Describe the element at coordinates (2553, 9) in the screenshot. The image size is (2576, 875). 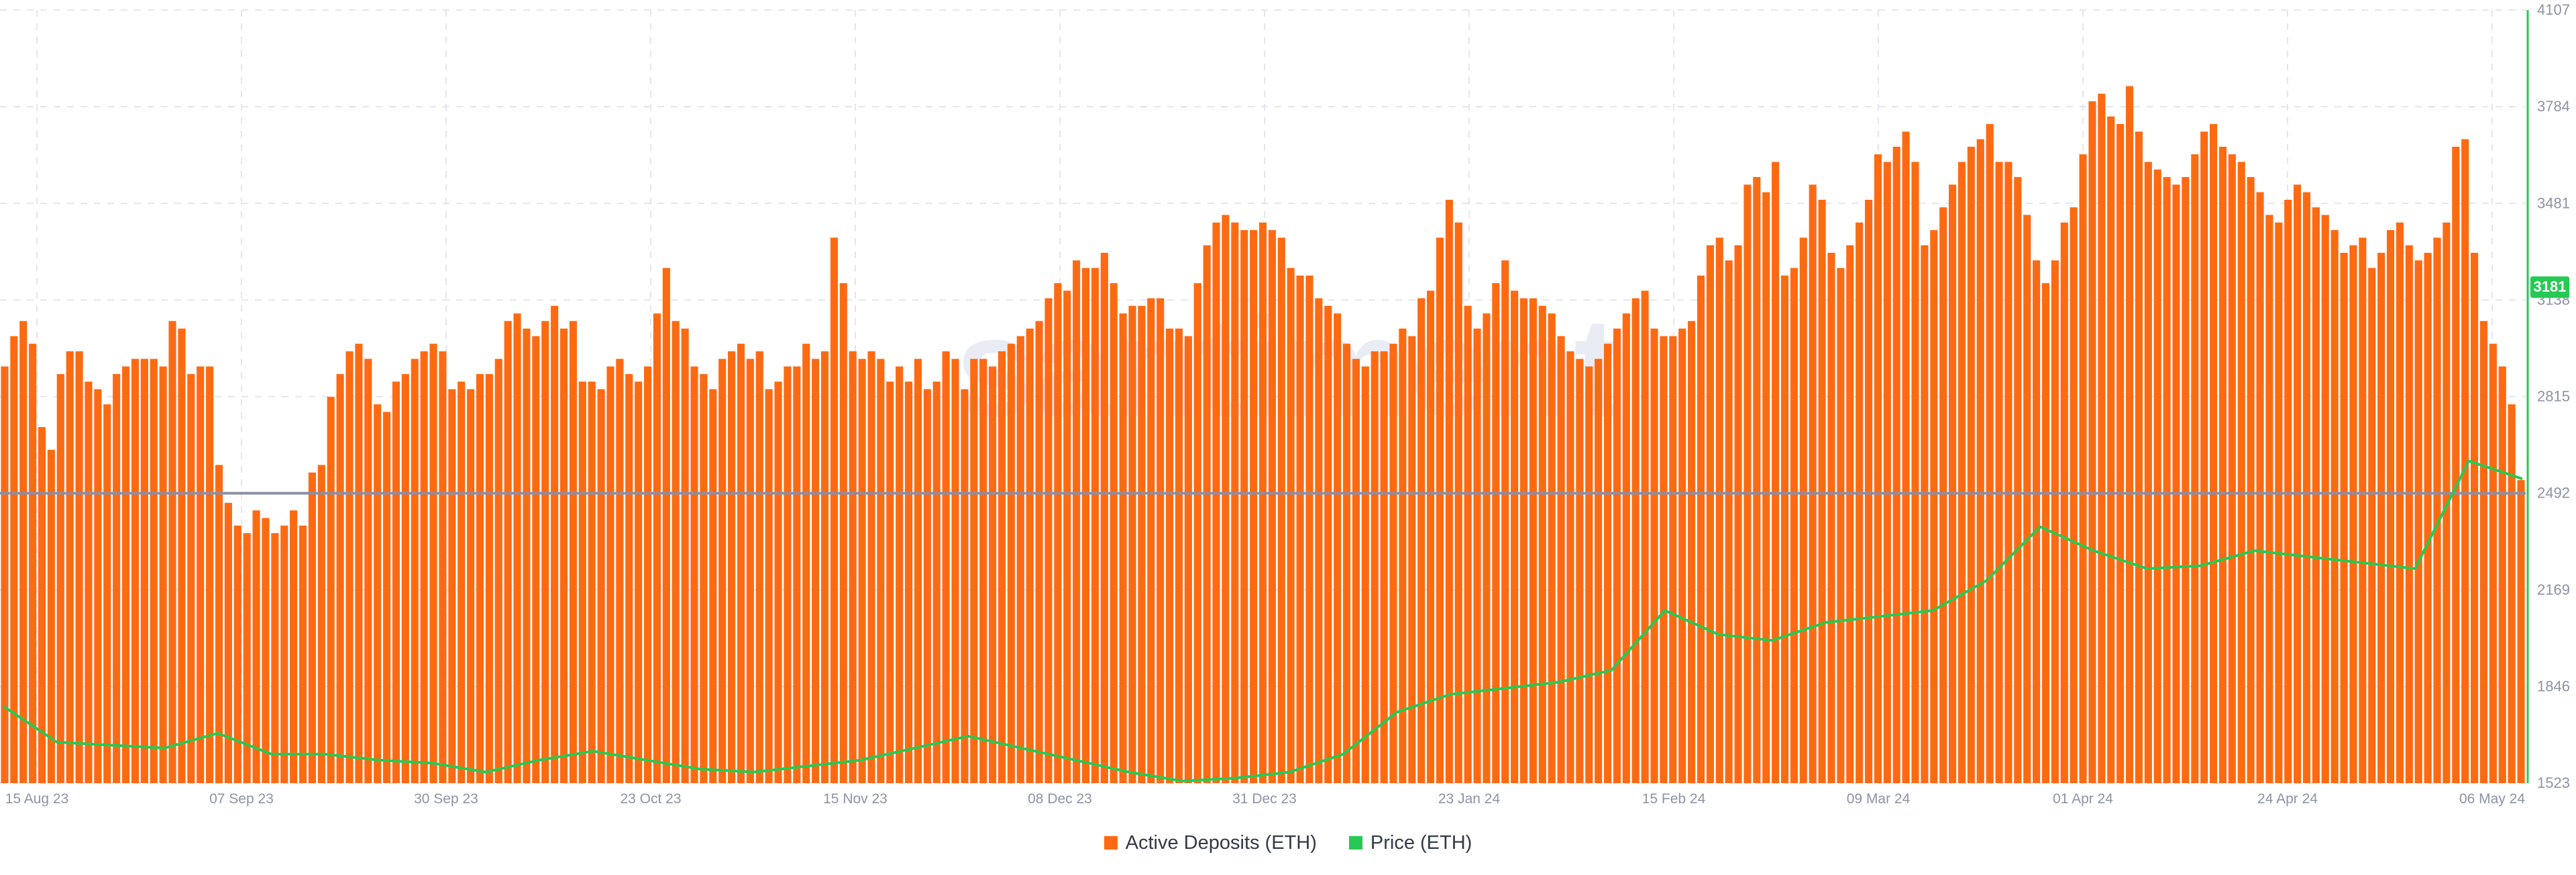
I see `price-tick-label: 4107` at that location.